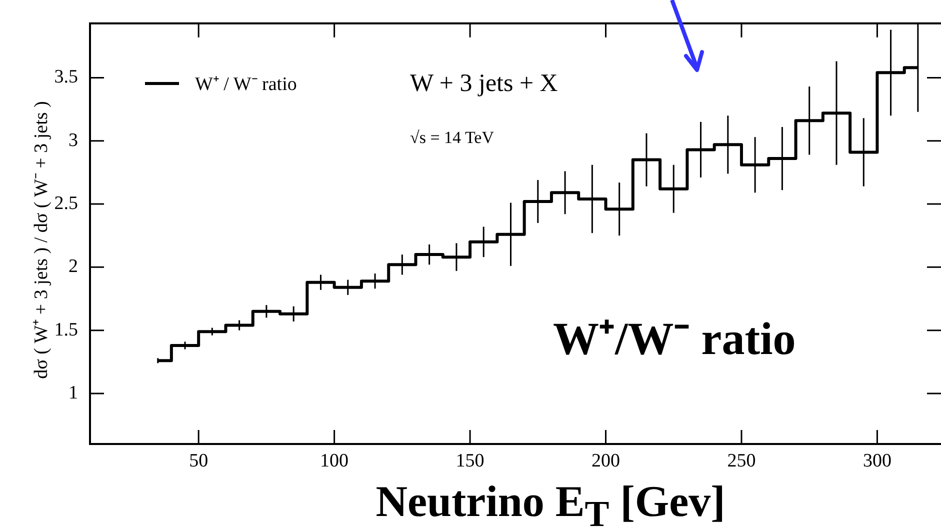  What do you see at coordinates (484, 84) in the screenshot?
I see `annotation: W + 3 jets + X` at bounding box center [484, 84].